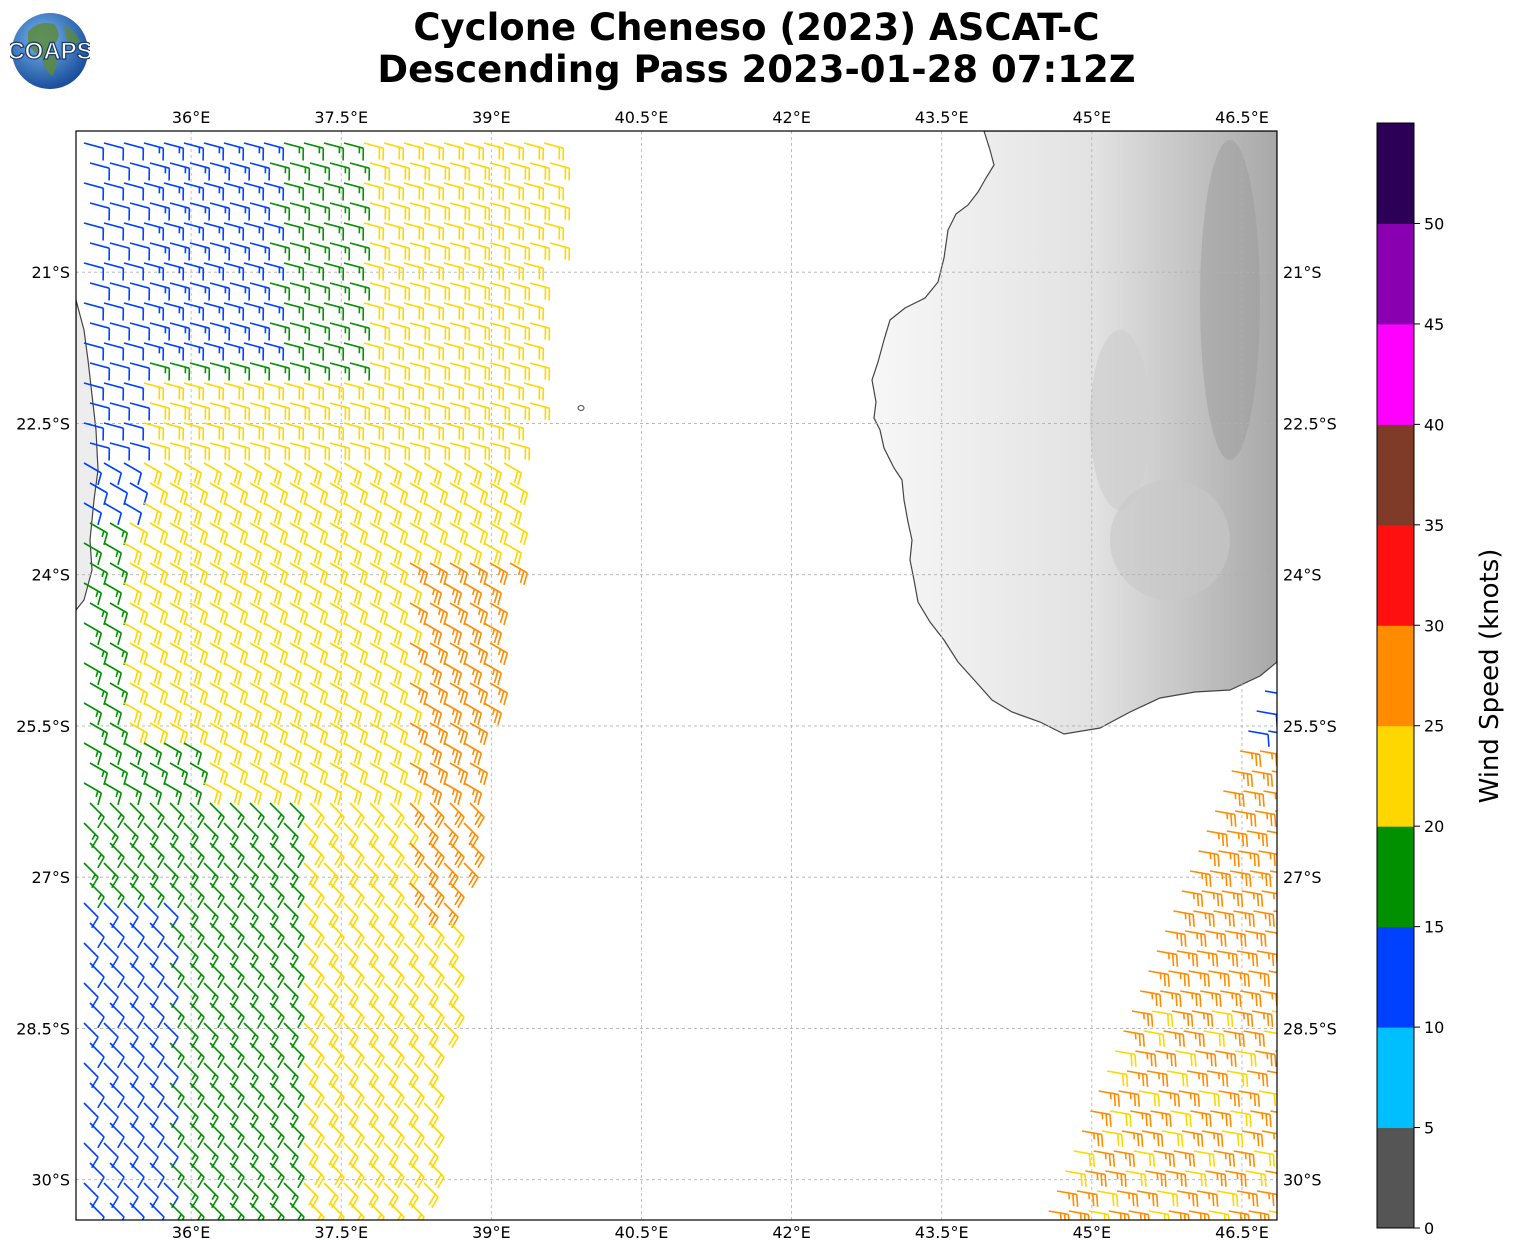 The width and height of the screenshot is (1513, 1256). I want to click on colorbar: 0 5 10 15 20 25 30 35 40 45 50, so click(1410, 680).